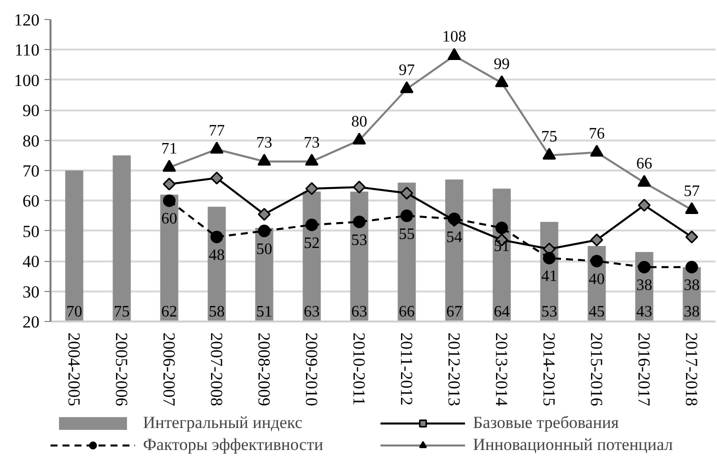 Image resolution: width=717 pixels, height=463 pixels. I want to click on data-label: 43, so click(644, 312).